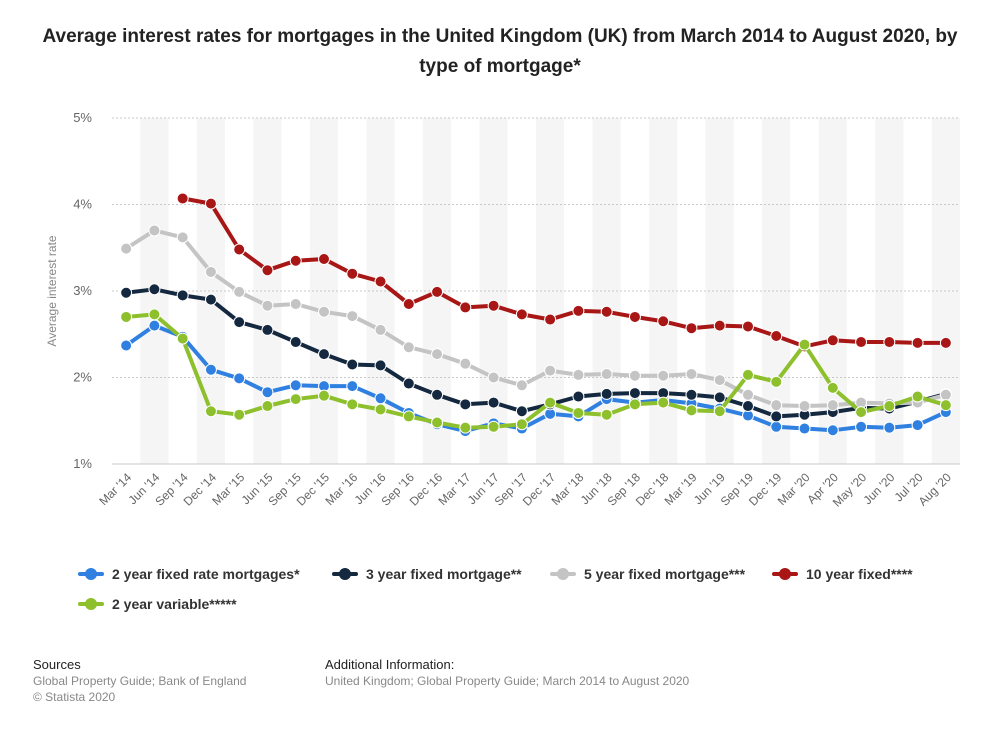  Describe the element at coordinates (174, 604) in the screenshot. I see `legend-label: 2 year variable*****` at that location.